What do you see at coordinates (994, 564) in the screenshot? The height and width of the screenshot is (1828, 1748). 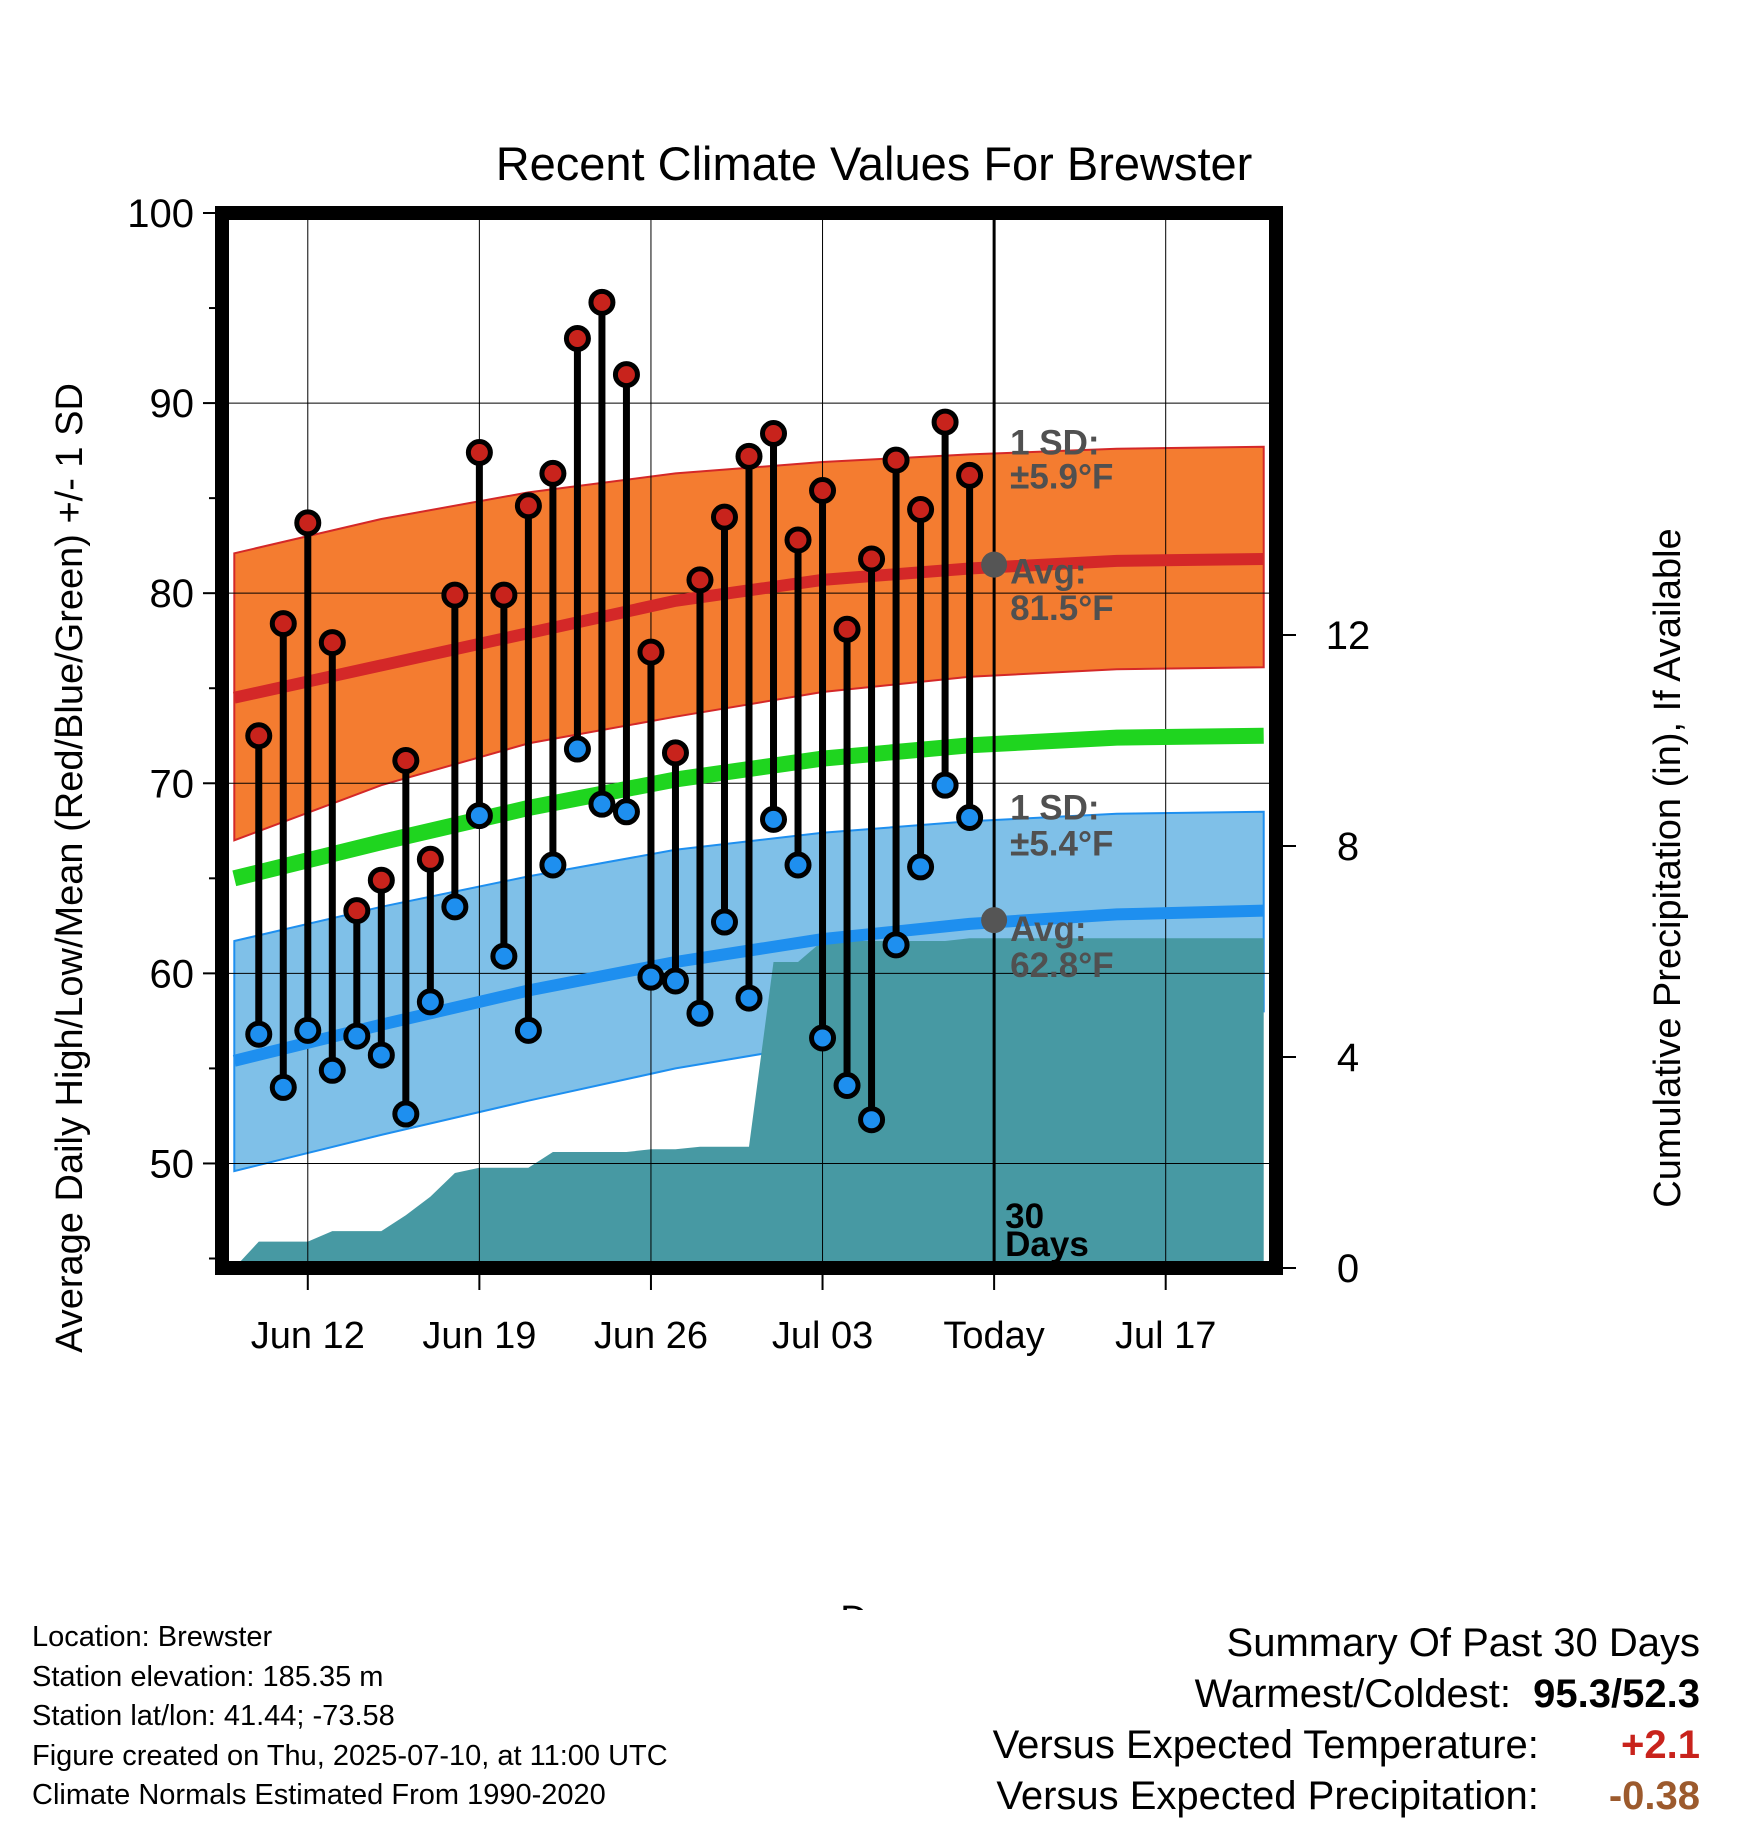 I see `today-high-avg-marker` at bounding box center [994, 564].